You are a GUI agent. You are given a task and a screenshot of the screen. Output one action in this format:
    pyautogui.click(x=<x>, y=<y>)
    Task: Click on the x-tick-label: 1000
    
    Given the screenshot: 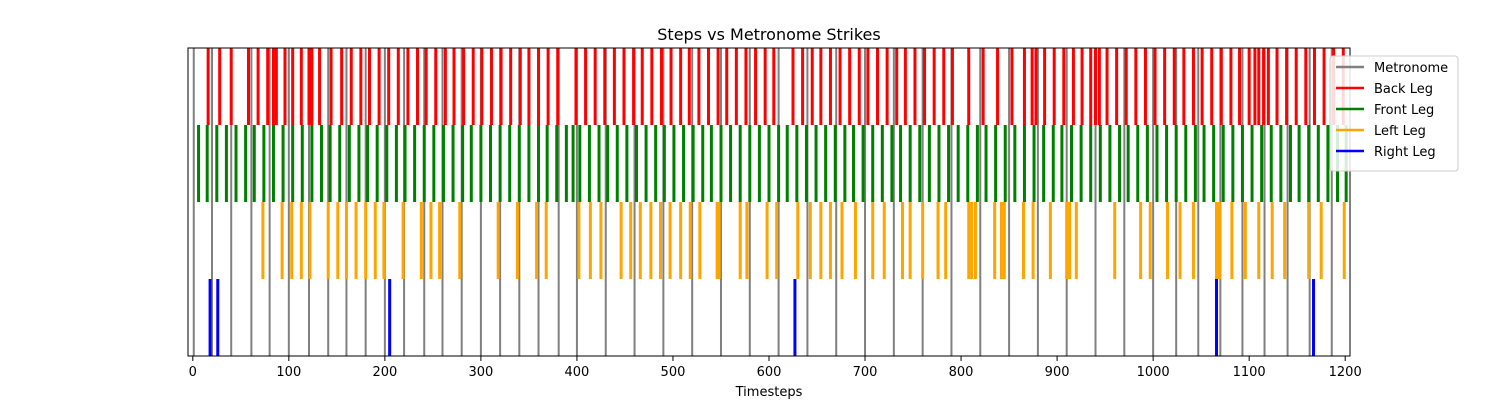 What is the action you would take?
    pyautogui.click(x=1153, y=372)
    